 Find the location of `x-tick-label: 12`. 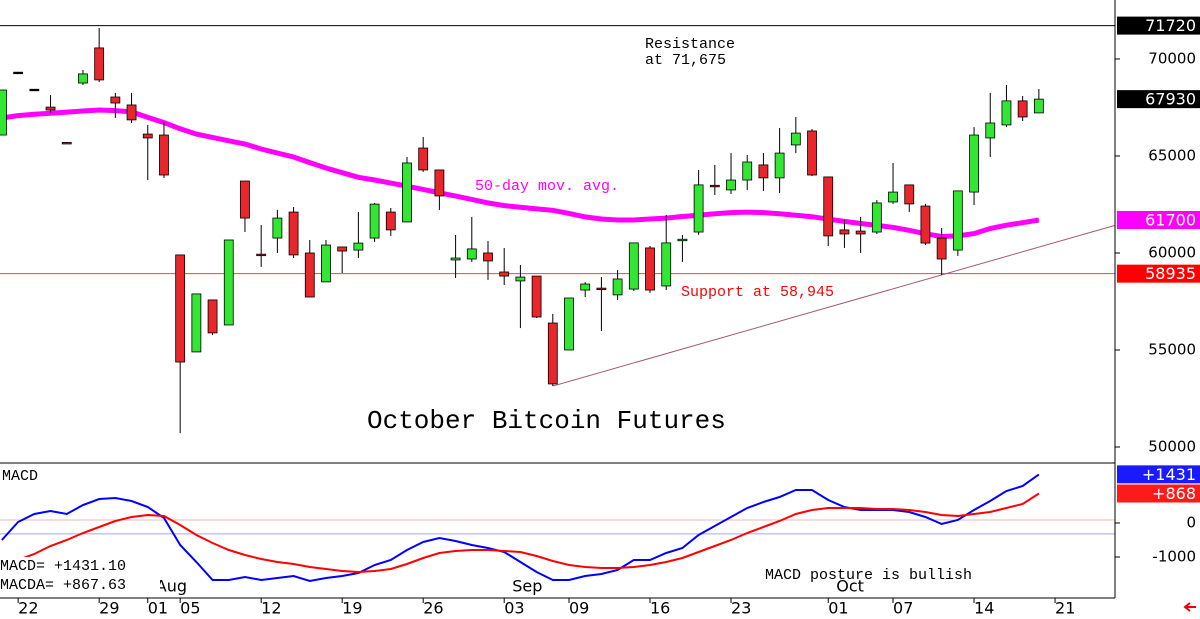

x-tick-label: 12 is located at coordinates (271, 608).